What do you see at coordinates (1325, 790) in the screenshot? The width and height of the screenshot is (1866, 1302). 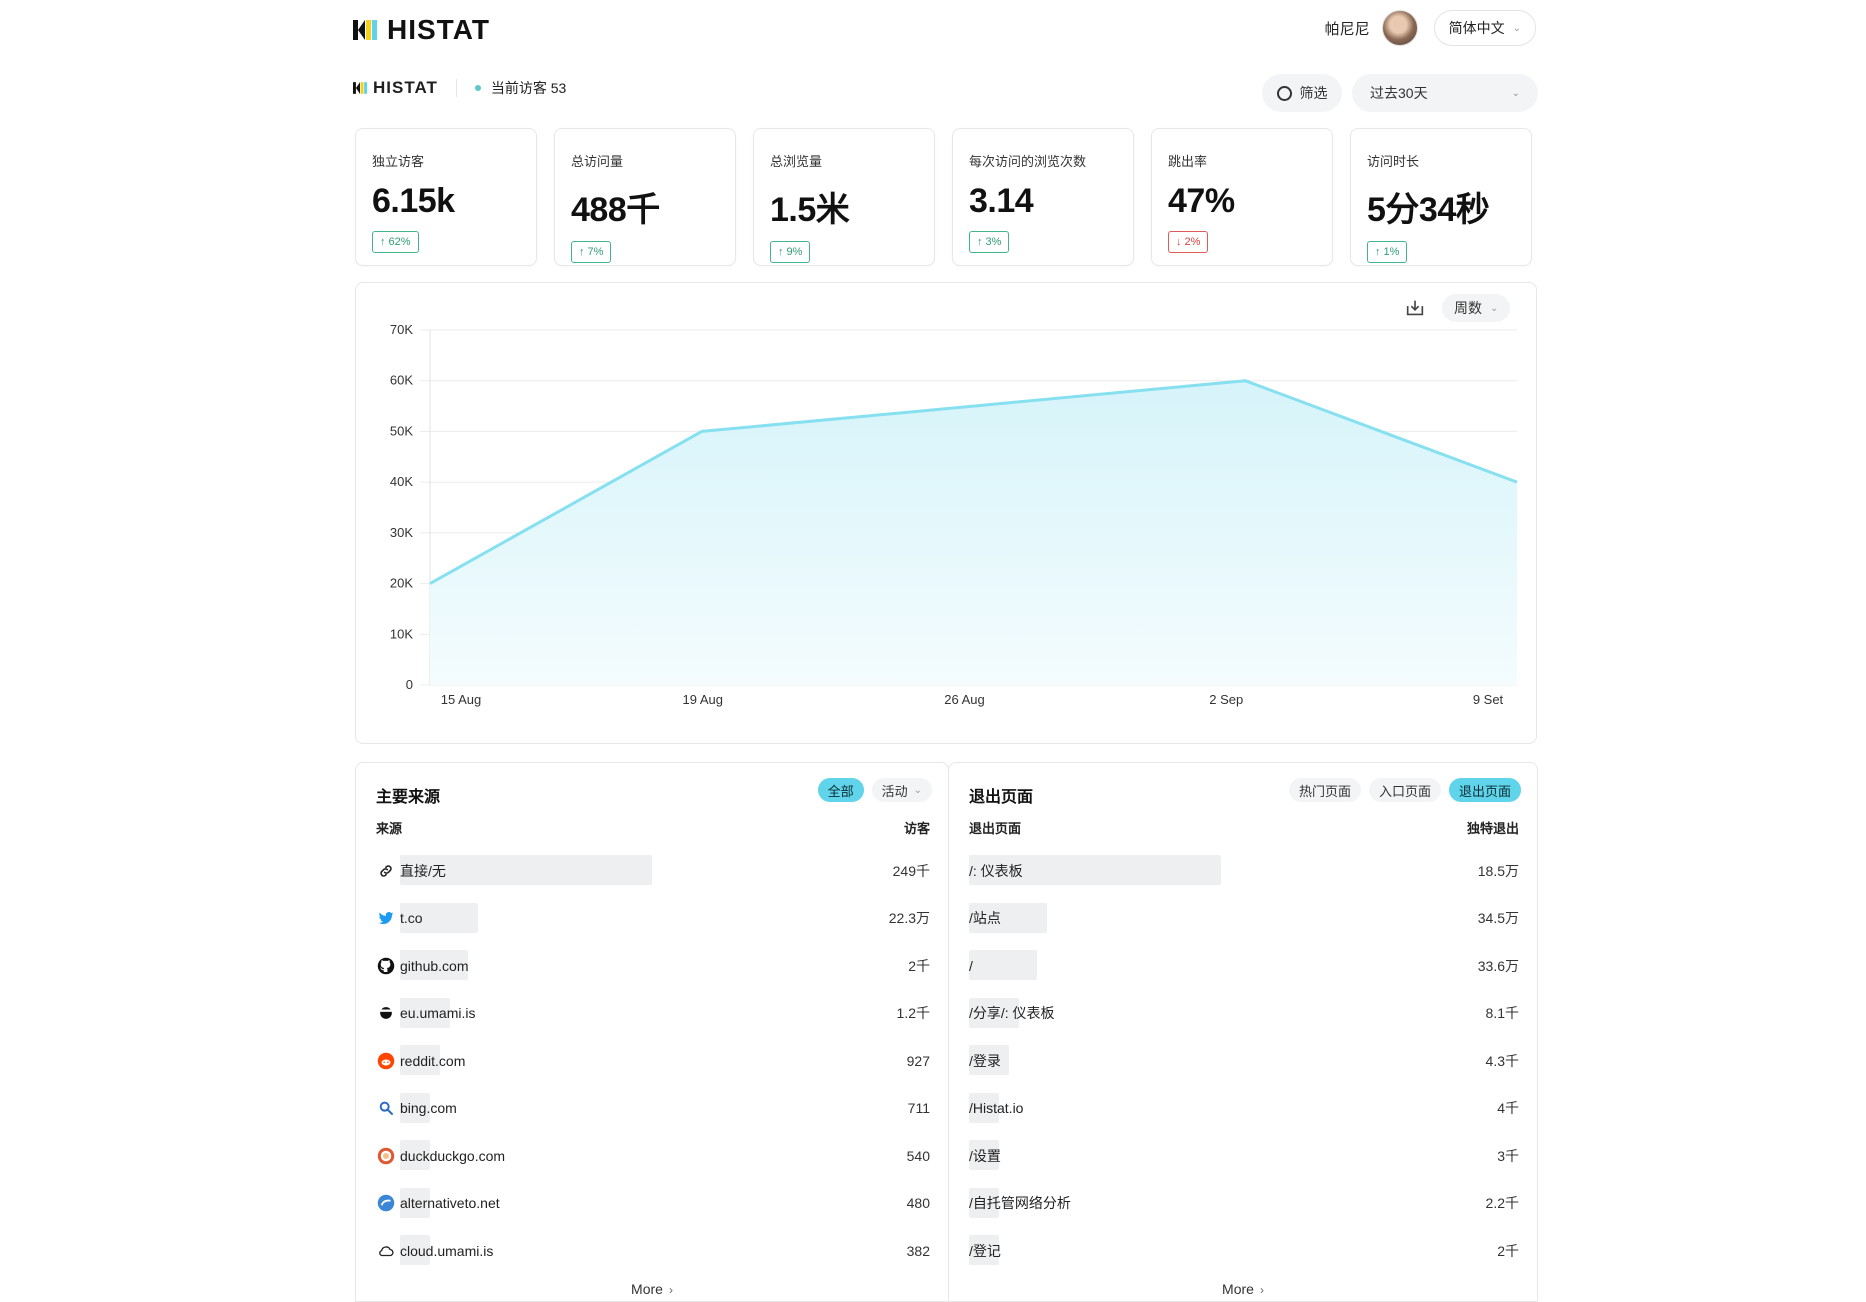 I see `tab-top-pages: 热门页面` at bounding box center [1325, 790].